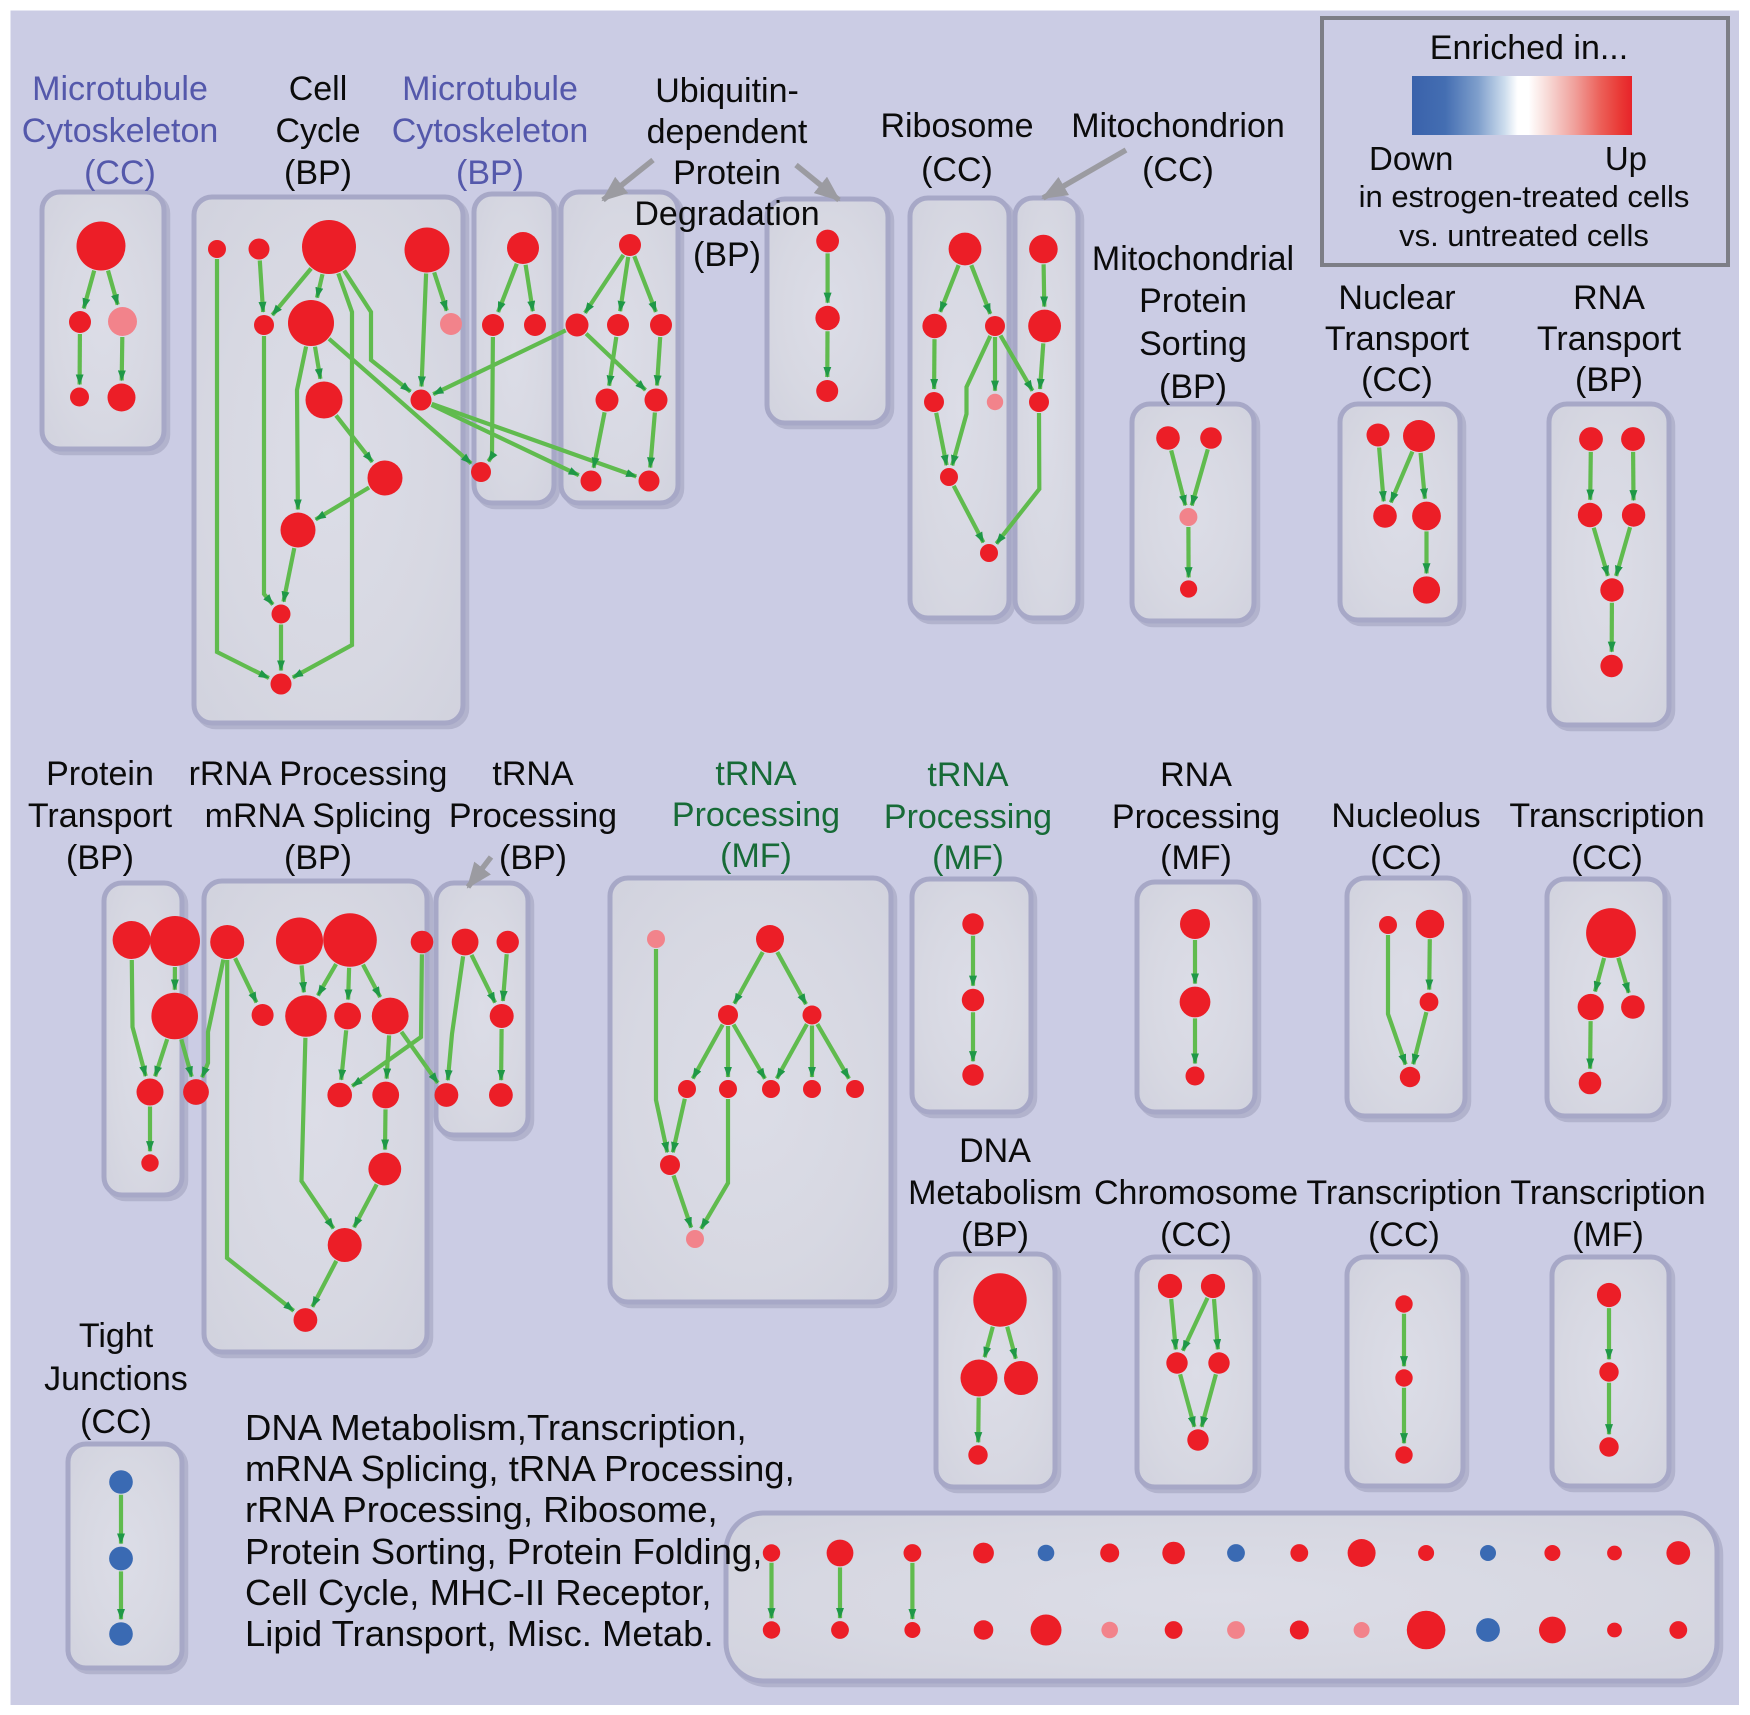 The width and height of the screenshot is (1750, 1715). What do you see at coordinates (956, 148) in the screenshot?
I see `svg-text:Ribosome(CC): Ribosome (CC)` at bounding box center [956, 148].